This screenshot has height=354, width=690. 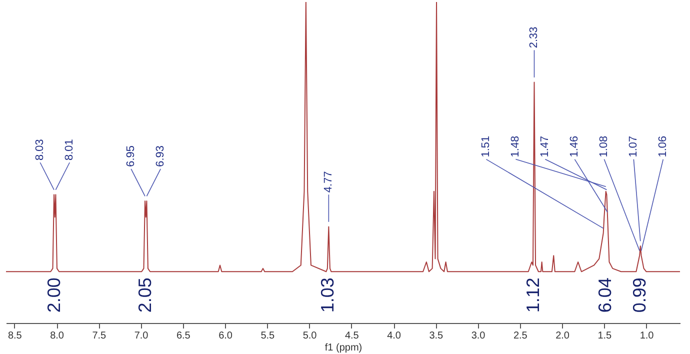 I want to click on annotation: 1.12, so click(x=533, y=295).